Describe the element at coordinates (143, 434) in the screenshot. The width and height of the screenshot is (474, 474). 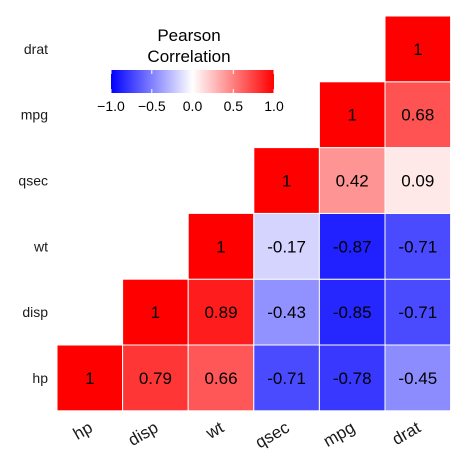
I see `x-tick-disp: disp` at that location.